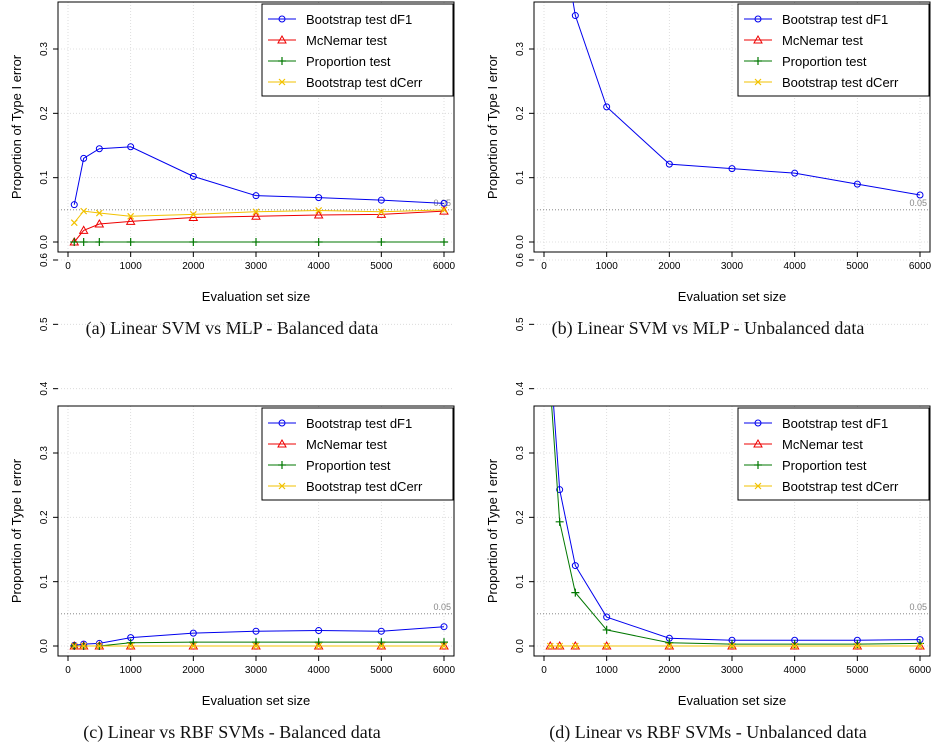 Image resolution: width=932 pixels, height=751 pixels. What do you see at coordinates (795, 670) in the screenshot?
I see `x-tick-label: 4000` at bounding box center [795, 670].